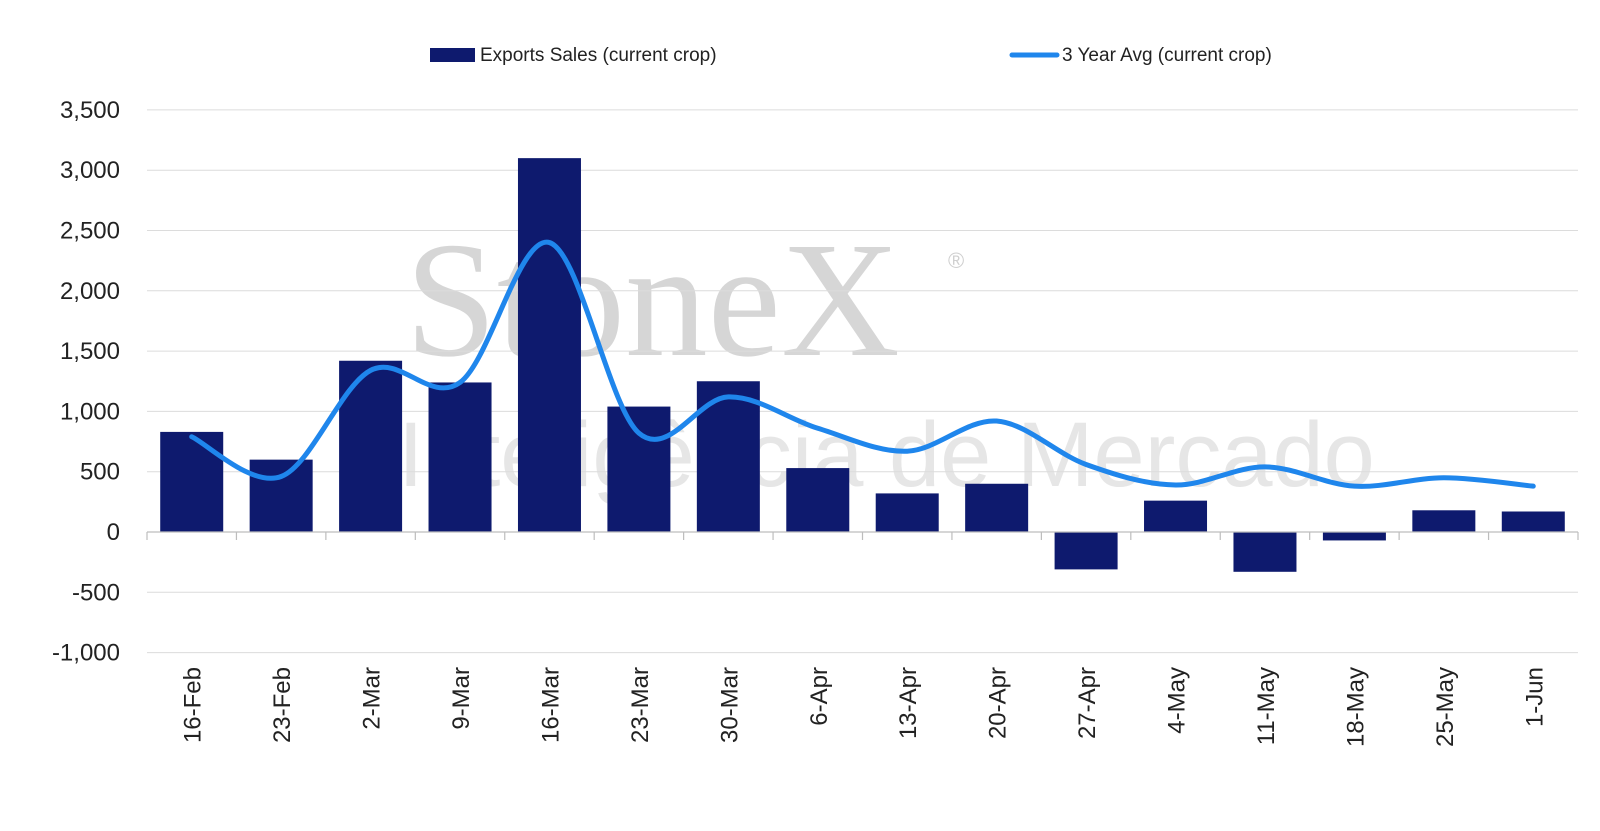 Image resolution: width=1600 pixels, height=831 pixels. I want to click on bar-27-apr, so click(1086, 551).